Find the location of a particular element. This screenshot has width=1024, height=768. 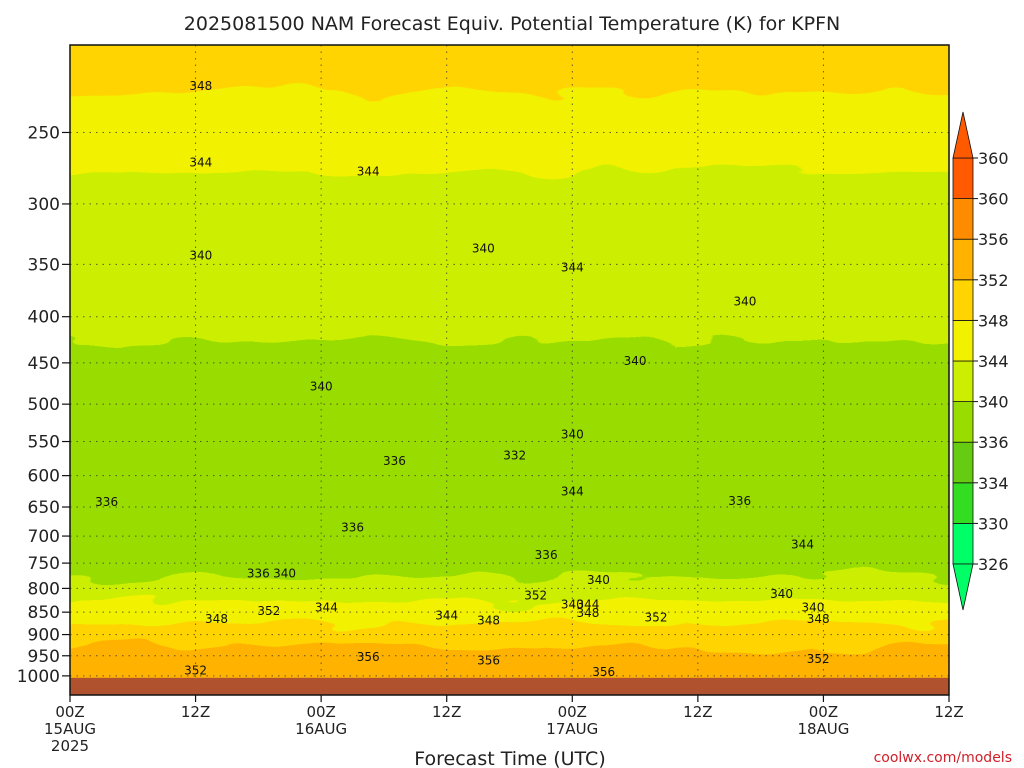

y-tick-label: 1000 is located at coordinates (38, 677).